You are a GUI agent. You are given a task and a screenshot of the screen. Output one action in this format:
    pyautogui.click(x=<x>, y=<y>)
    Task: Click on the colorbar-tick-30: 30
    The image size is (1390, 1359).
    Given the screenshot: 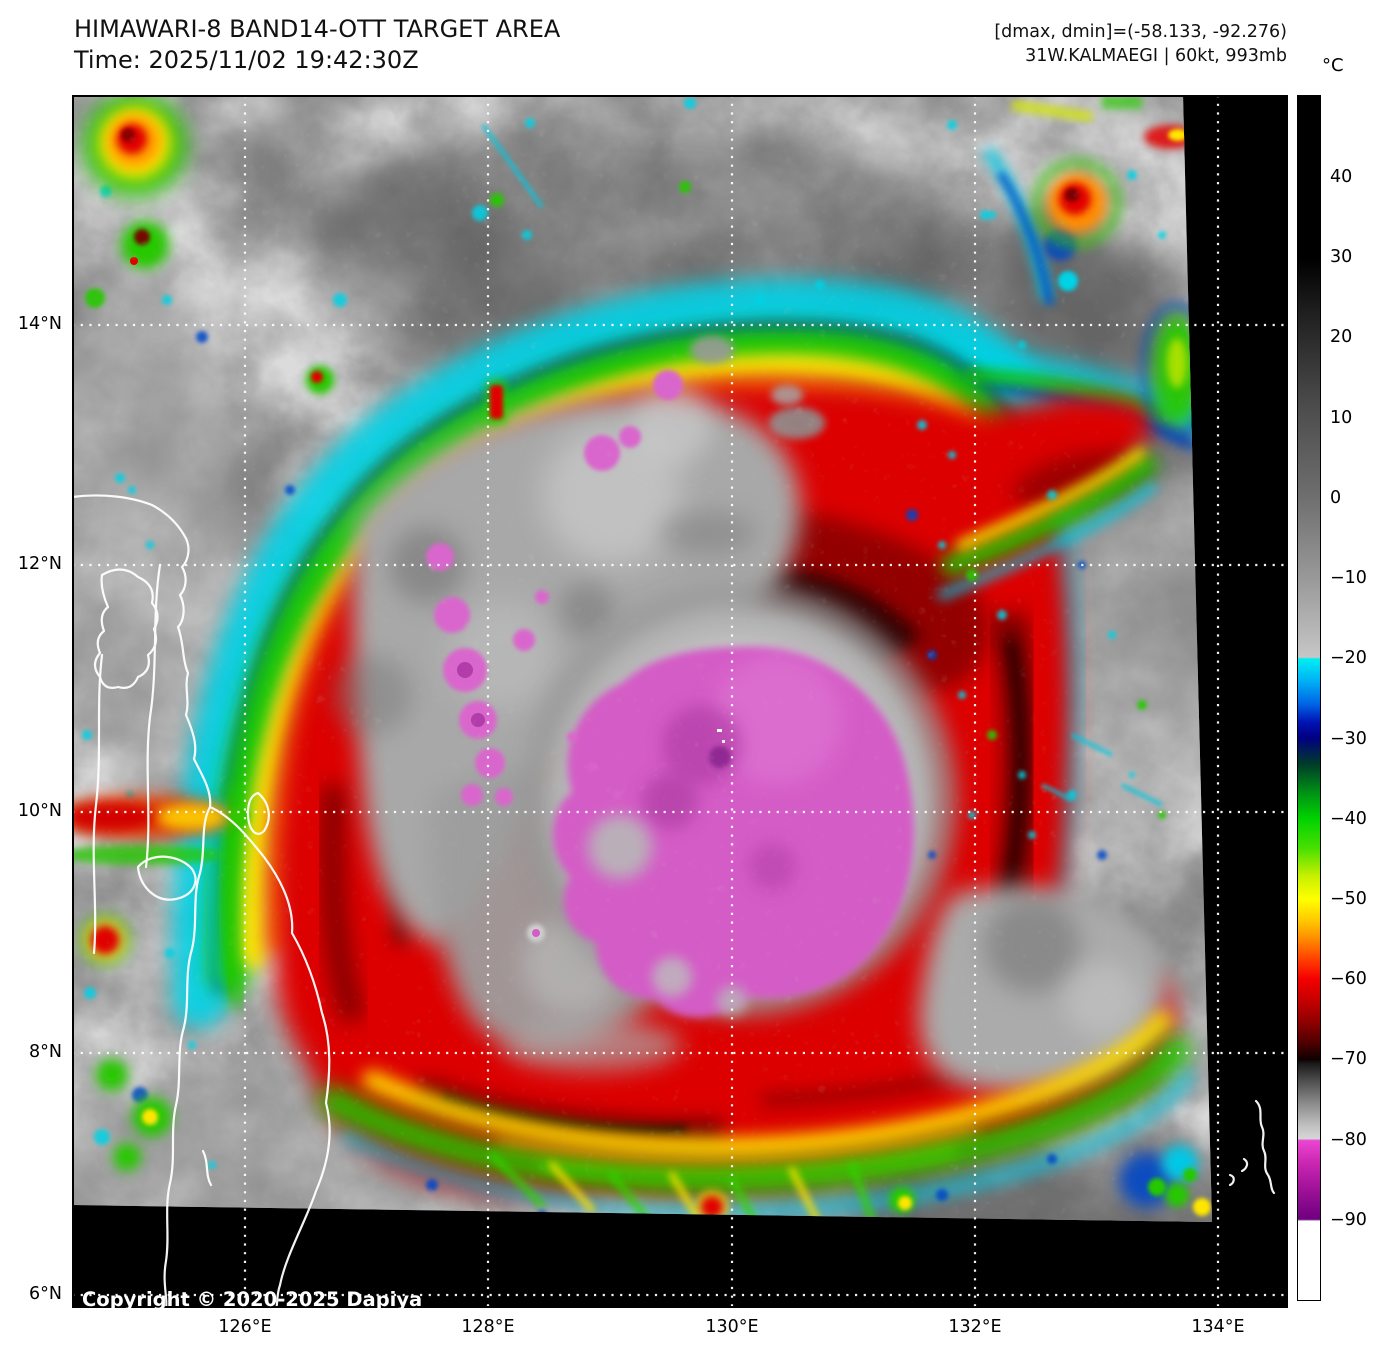 What is the action you would take?
    pyautogui.click(x=1341, y=257)
    